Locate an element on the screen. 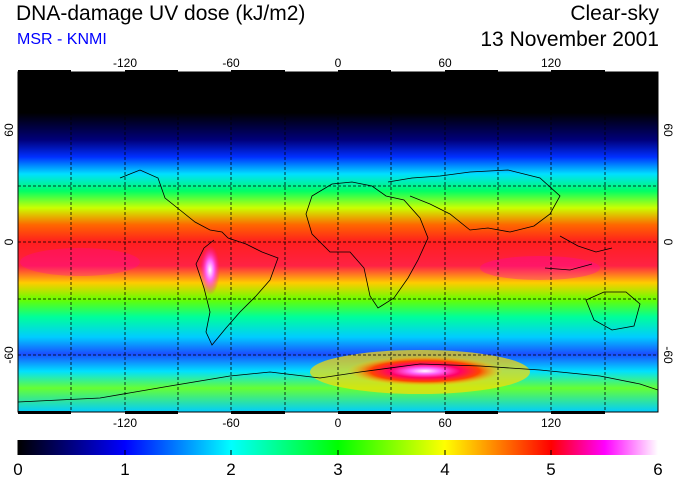  map-date: 13 November 2001 is located at coordinates (569, 39).